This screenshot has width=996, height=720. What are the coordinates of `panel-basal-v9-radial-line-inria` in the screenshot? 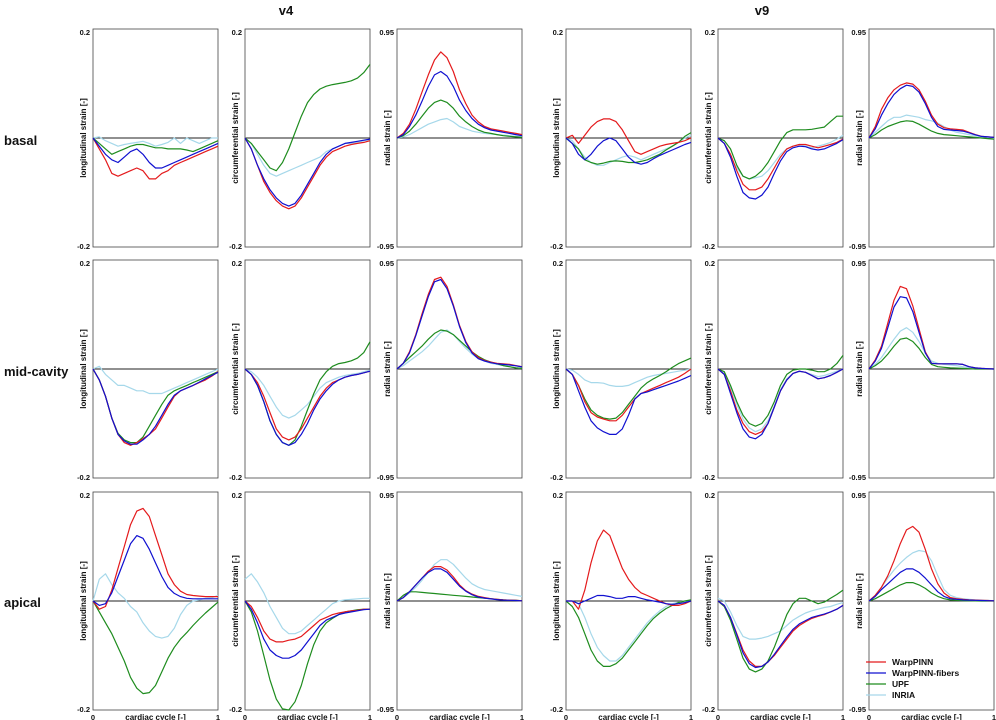 It's located at (931, 126).